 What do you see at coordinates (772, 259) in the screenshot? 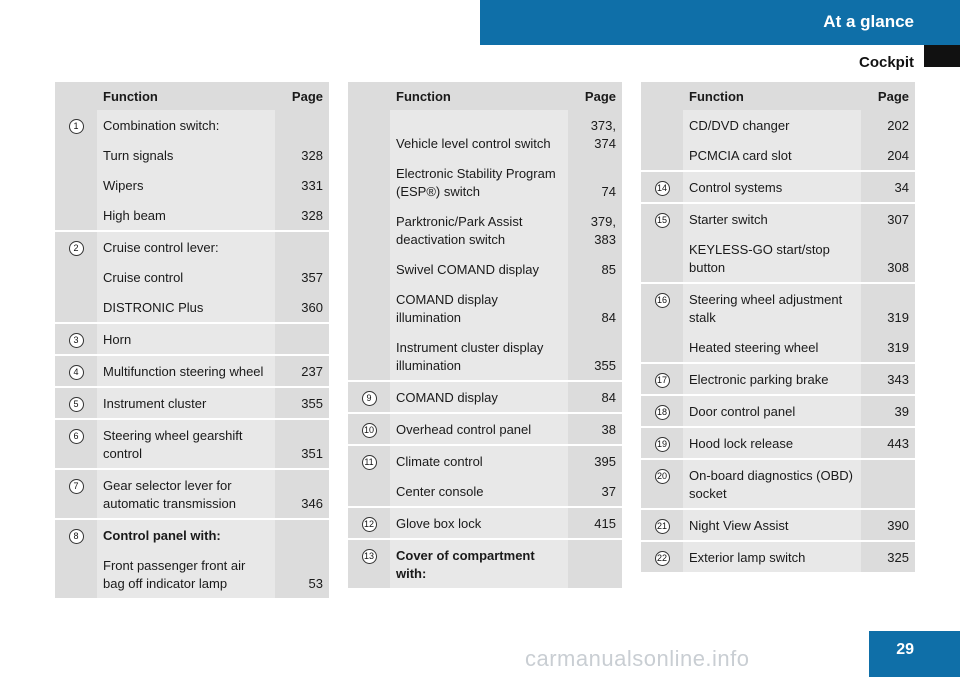
I see `function-text: KEYLESS-GO start/stop button` at bounding box center [772, 259].